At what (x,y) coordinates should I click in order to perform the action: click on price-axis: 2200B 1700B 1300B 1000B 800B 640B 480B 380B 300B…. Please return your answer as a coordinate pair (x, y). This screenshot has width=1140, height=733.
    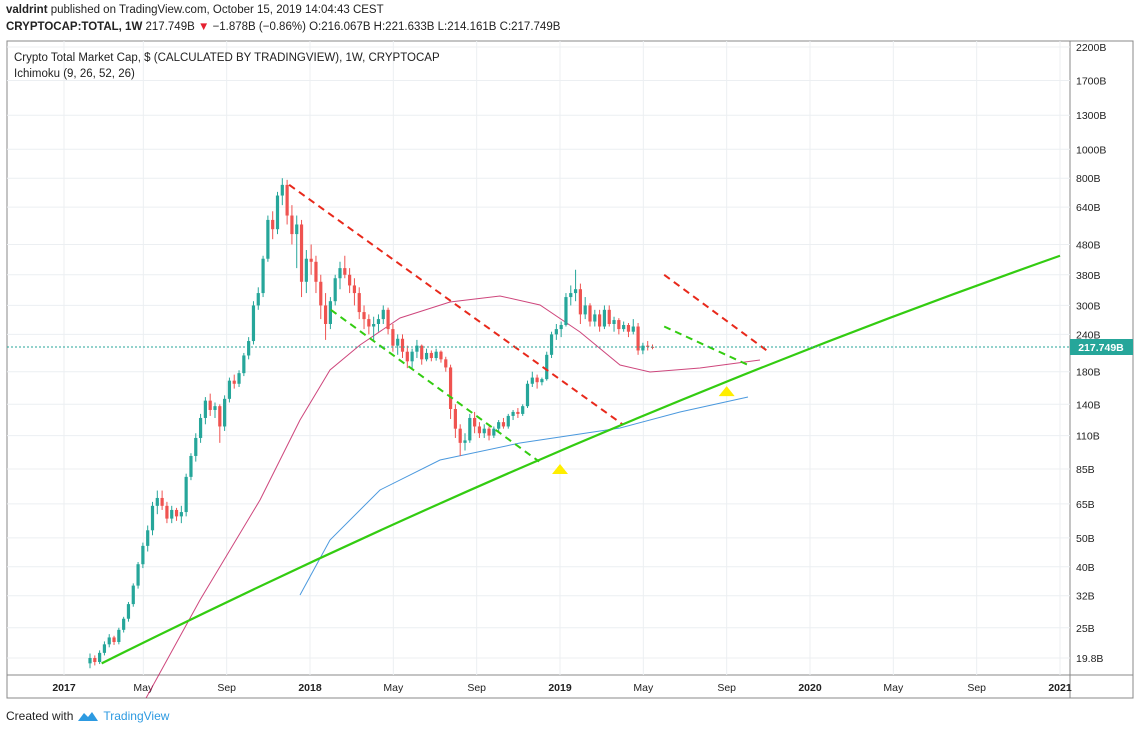
    Looking at the image, I should click on (1091, 353).